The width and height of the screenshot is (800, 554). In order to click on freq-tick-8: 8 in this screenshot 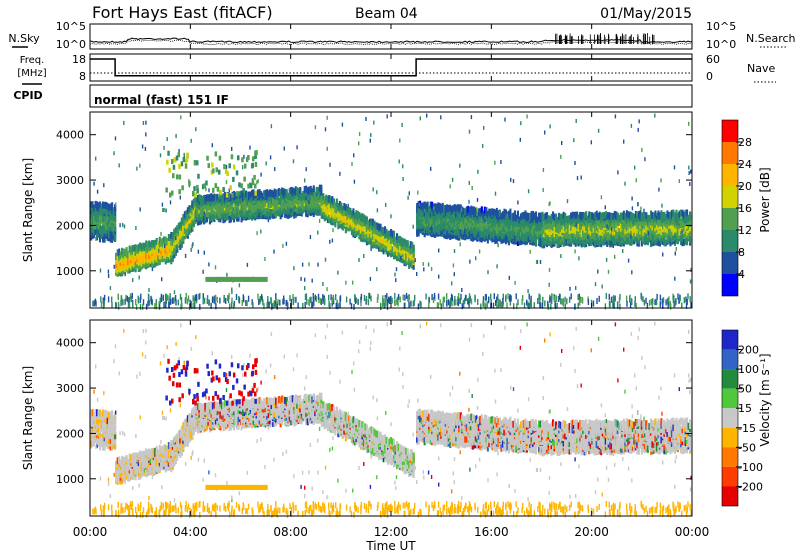, I will do `click(82, 76)`.